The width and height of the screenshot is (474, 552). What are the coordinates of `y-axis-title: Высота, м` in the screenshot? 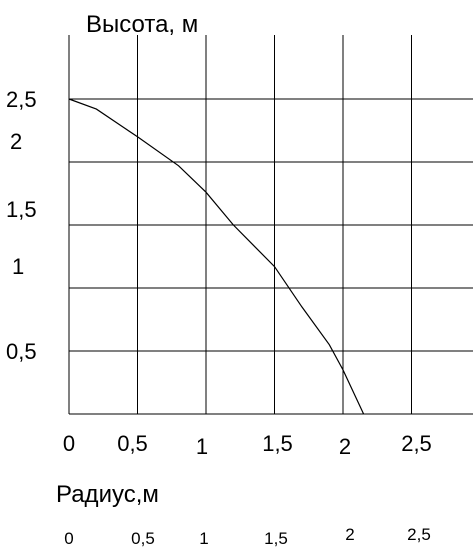 It's located at (142, 24).